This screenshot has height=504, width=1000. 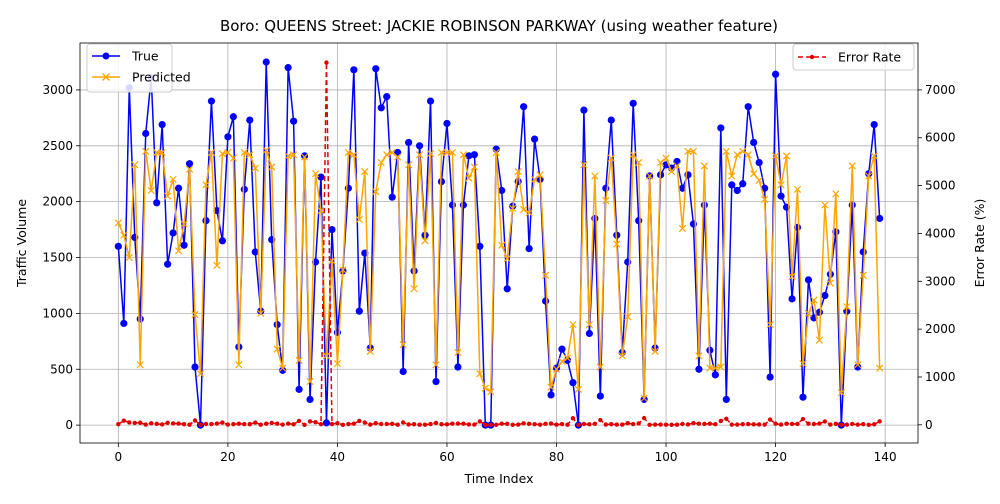 I want to click on y-tick-label: 2500, so click(x=57, y=146).